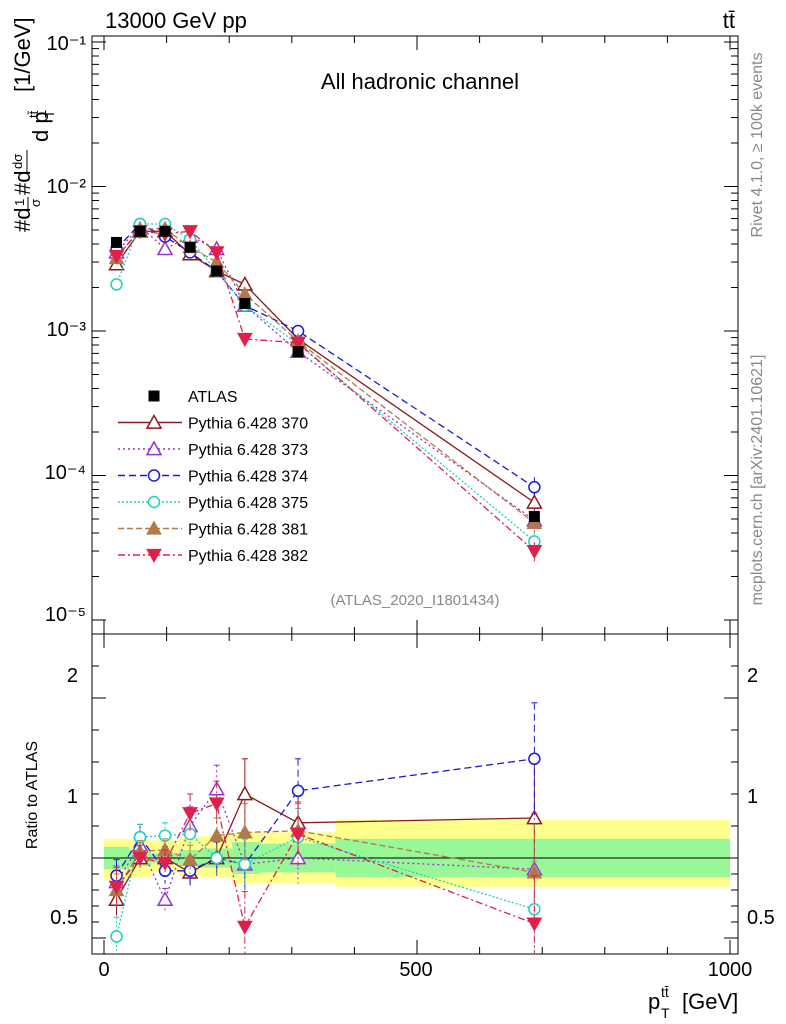 The height and width of the screenshot is (1024, 786). Describe the element at coordinates (248, 556) in the screenshot. I see `legend-label: Pythia 6.428 382` at that location.